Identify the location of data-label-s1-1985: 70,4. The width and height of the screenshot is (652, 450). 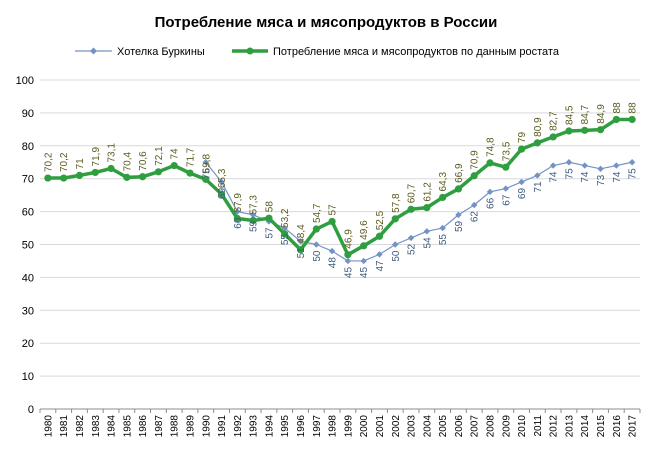
(127, 161).